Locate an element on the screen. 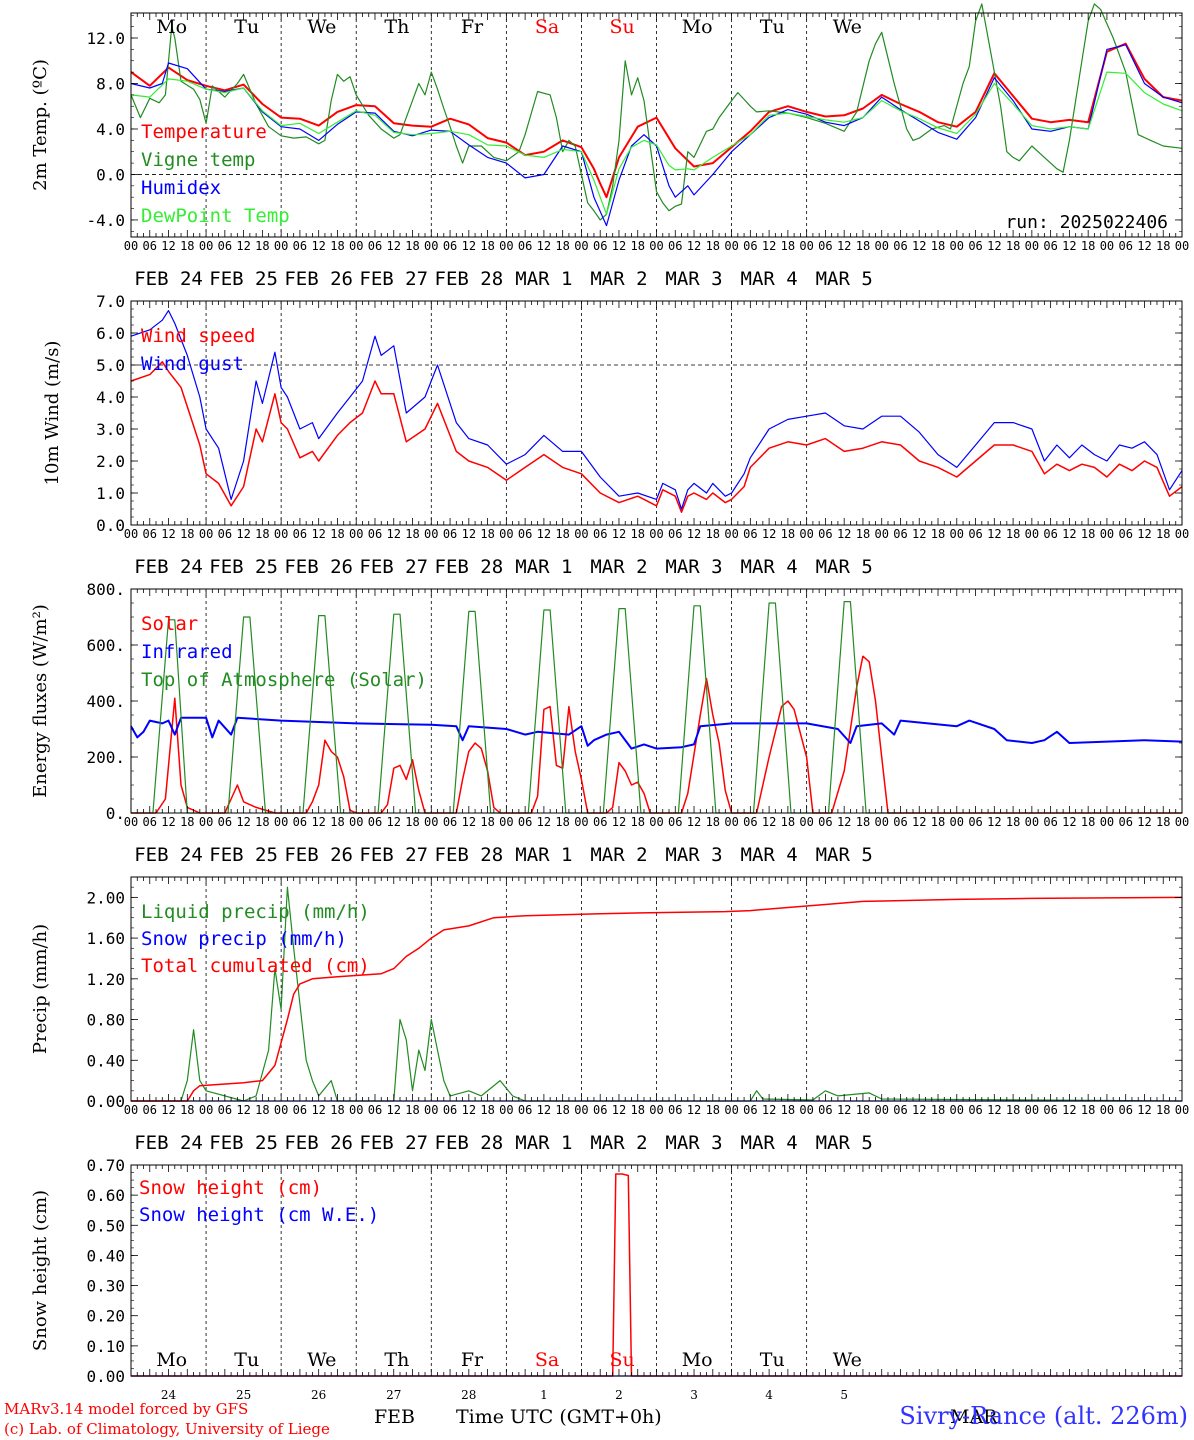 This screenshot has width=1194, height=1440. y-tick-label: 6.0 is located at coordinates (110, 333).